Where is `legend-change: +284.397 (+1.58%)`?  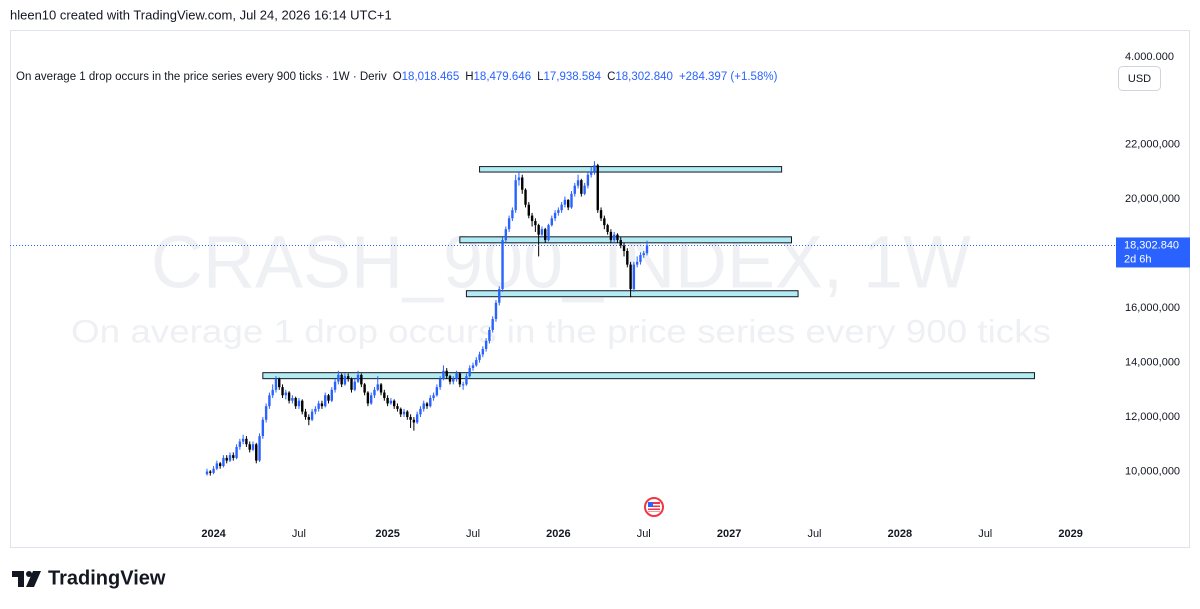
legend-change: +284.397 (+1.58%) is located at coordinates (728, 77).